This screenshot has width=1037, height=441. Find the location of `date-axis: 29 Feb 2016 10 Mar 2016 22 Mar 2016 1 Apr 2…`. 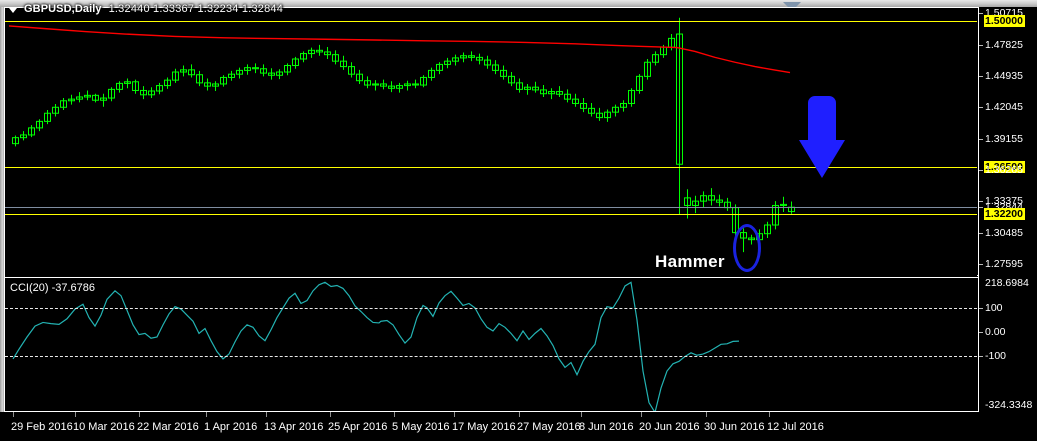

date-axis: 29 Feb 2016 10 Mar 2016 22 Mar 2016 1 Apr 2… is located at coordinates (518, 426).